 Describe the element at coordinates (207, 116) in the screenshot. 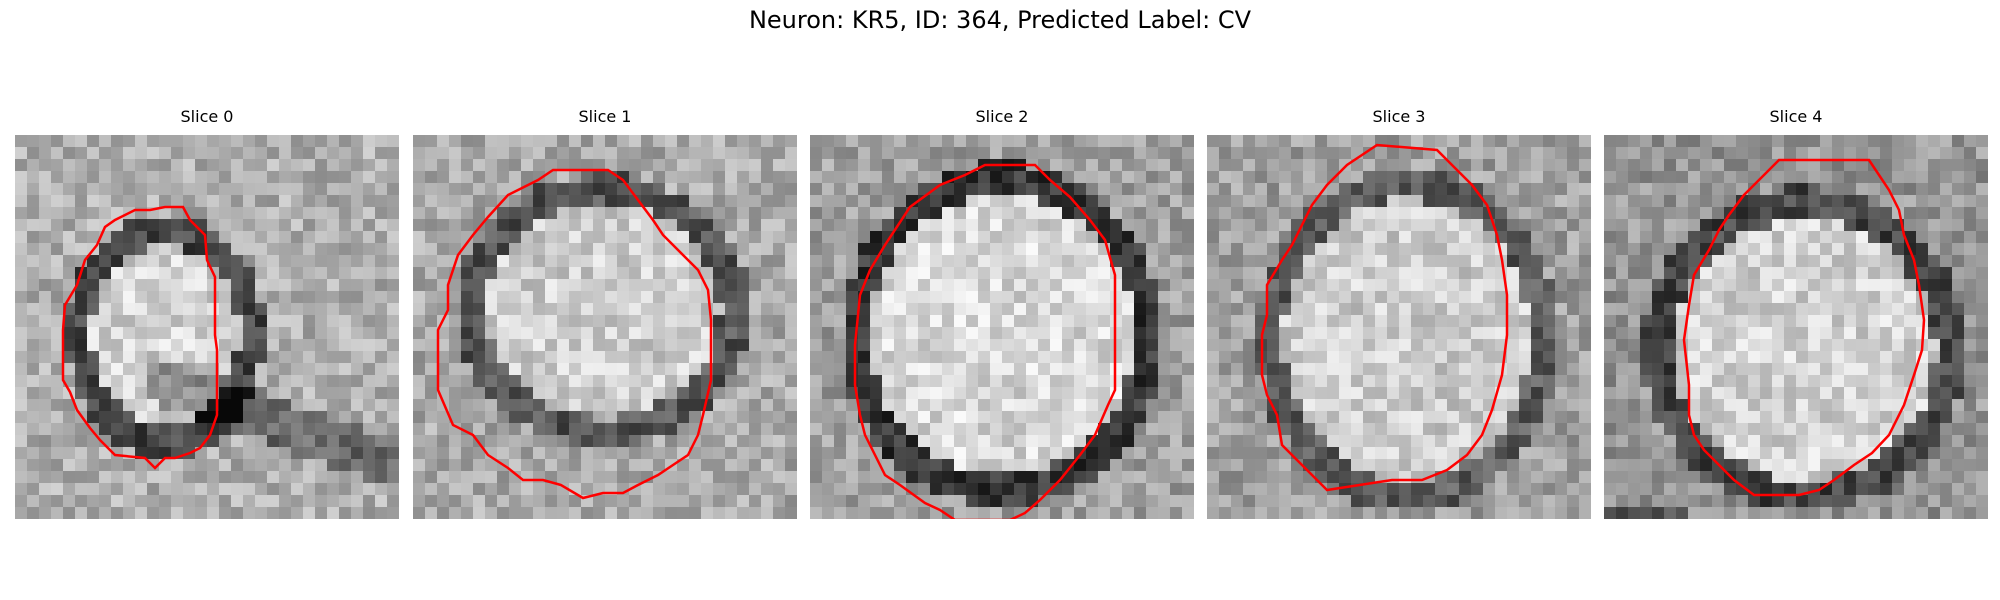

I see `slice-title: Slice 0` at that location.